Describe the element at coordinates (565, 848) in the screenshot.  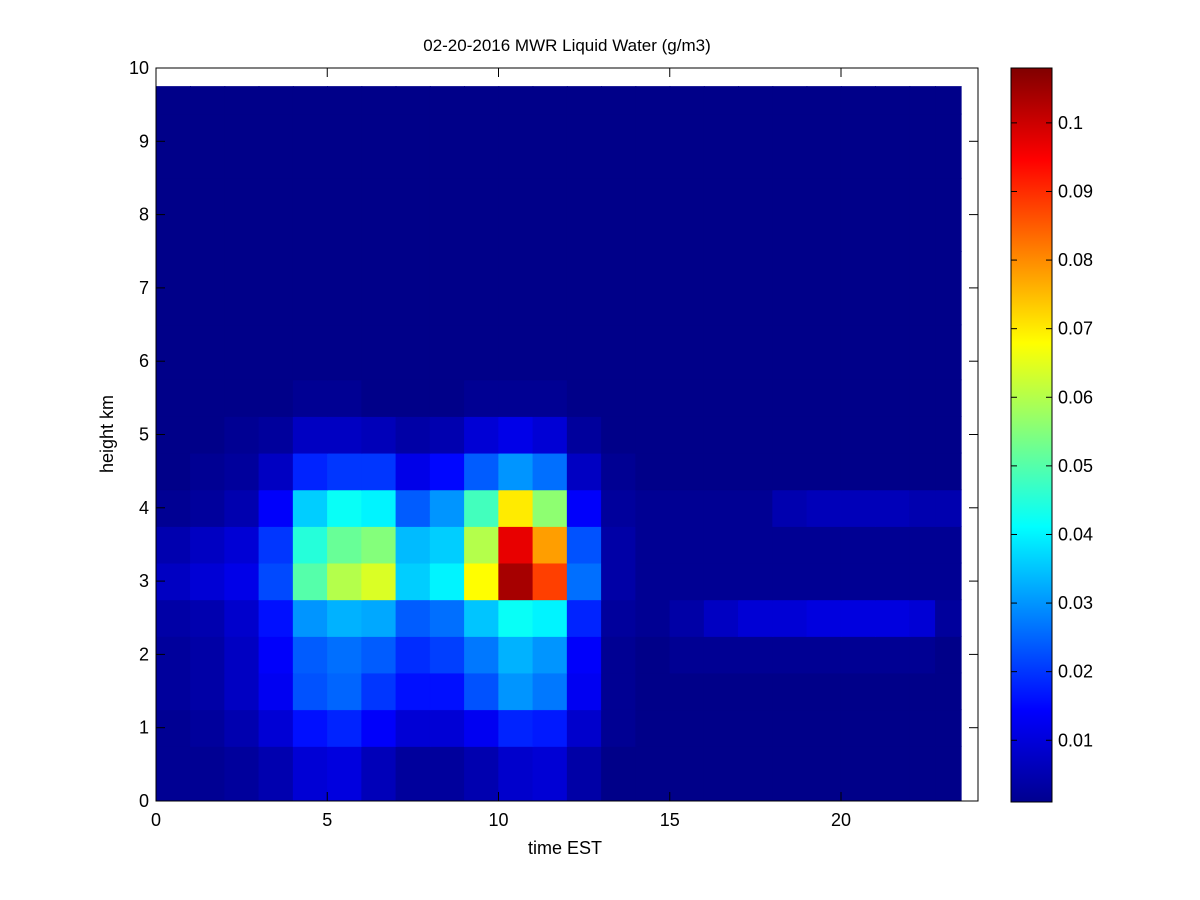
I see `x-axis-label: time EST` at that location.